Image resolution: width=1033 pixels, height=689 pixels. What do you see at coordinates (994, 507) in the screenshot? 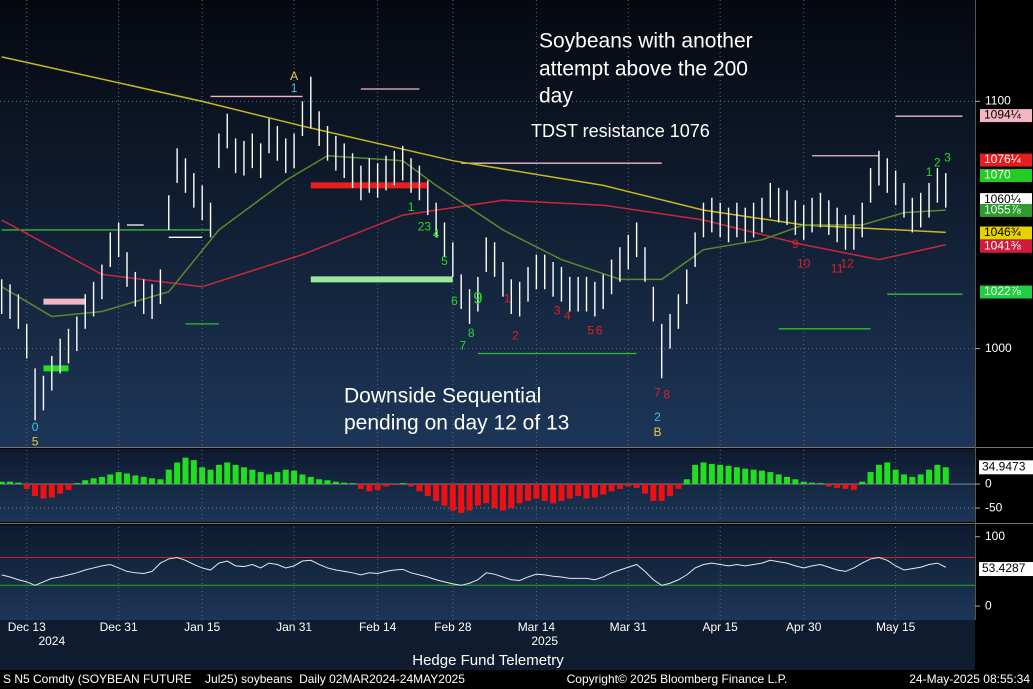
I see `y-tick-label: -50` at bounding box center [994, 507].